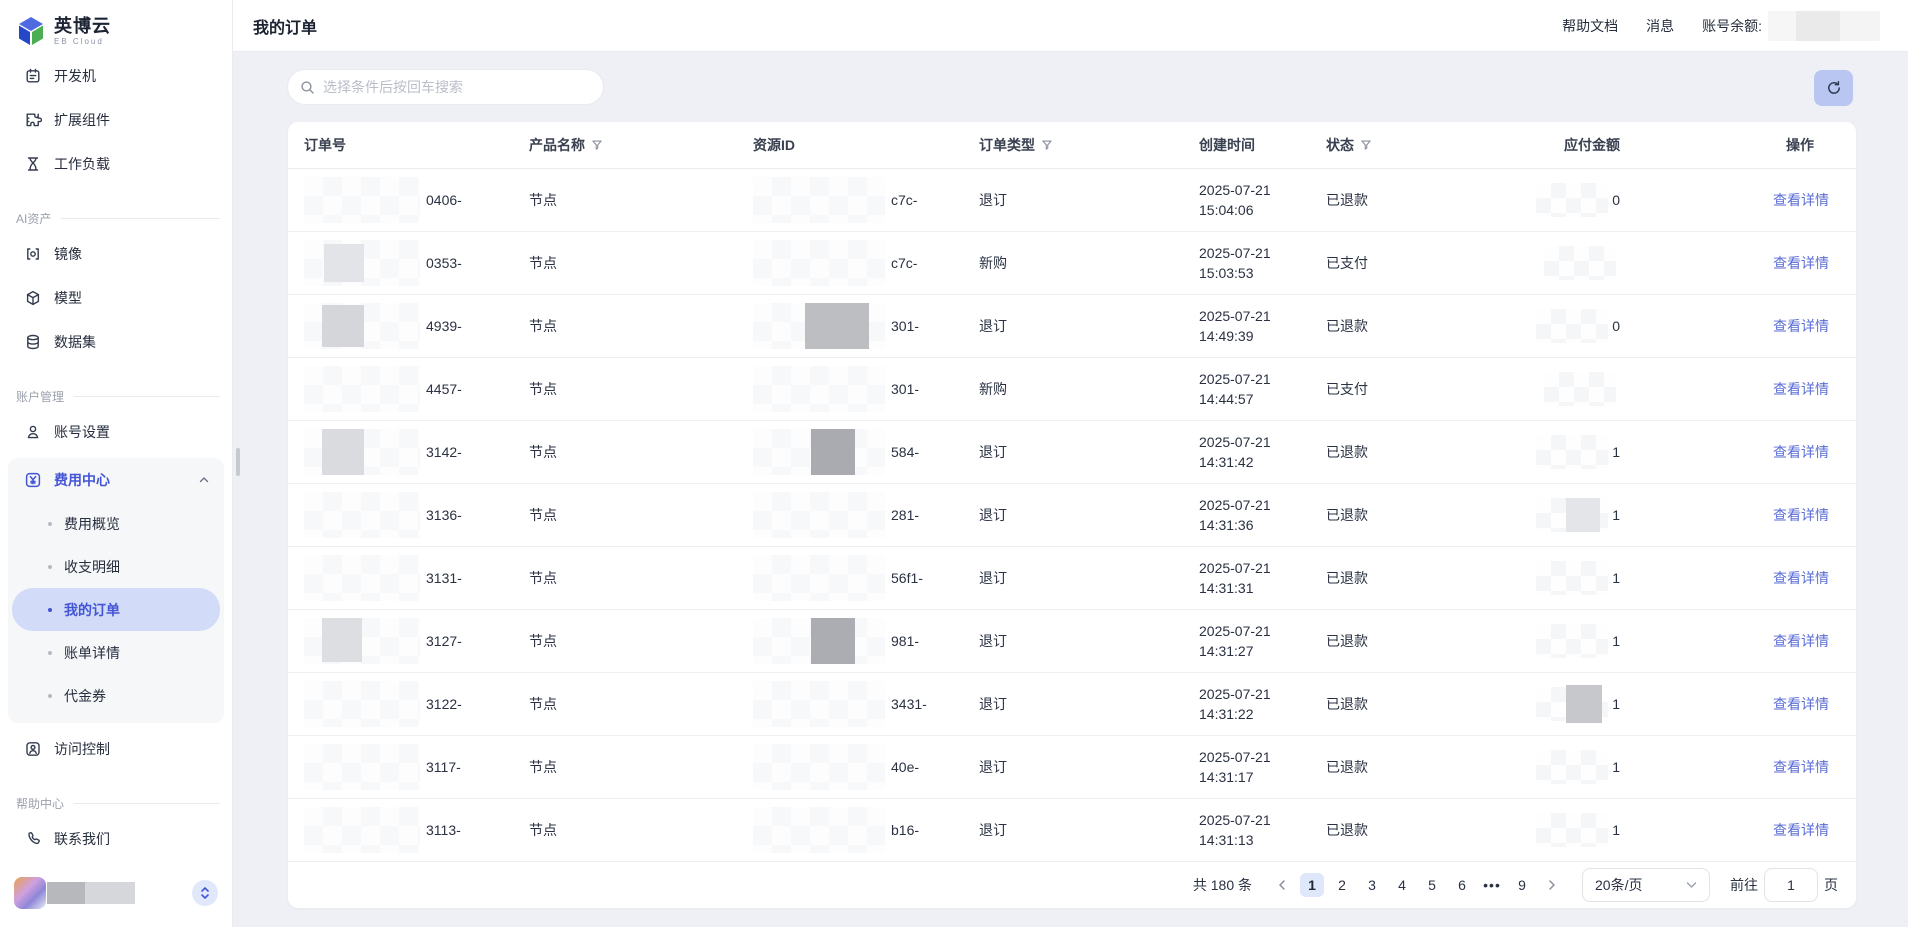 The height and width of the screenshot is (927, 1908). Describe the element at coordinates (1235, 704) in the screenshot. I see `created-time: 2025-07-21 14:31:22` at that location.